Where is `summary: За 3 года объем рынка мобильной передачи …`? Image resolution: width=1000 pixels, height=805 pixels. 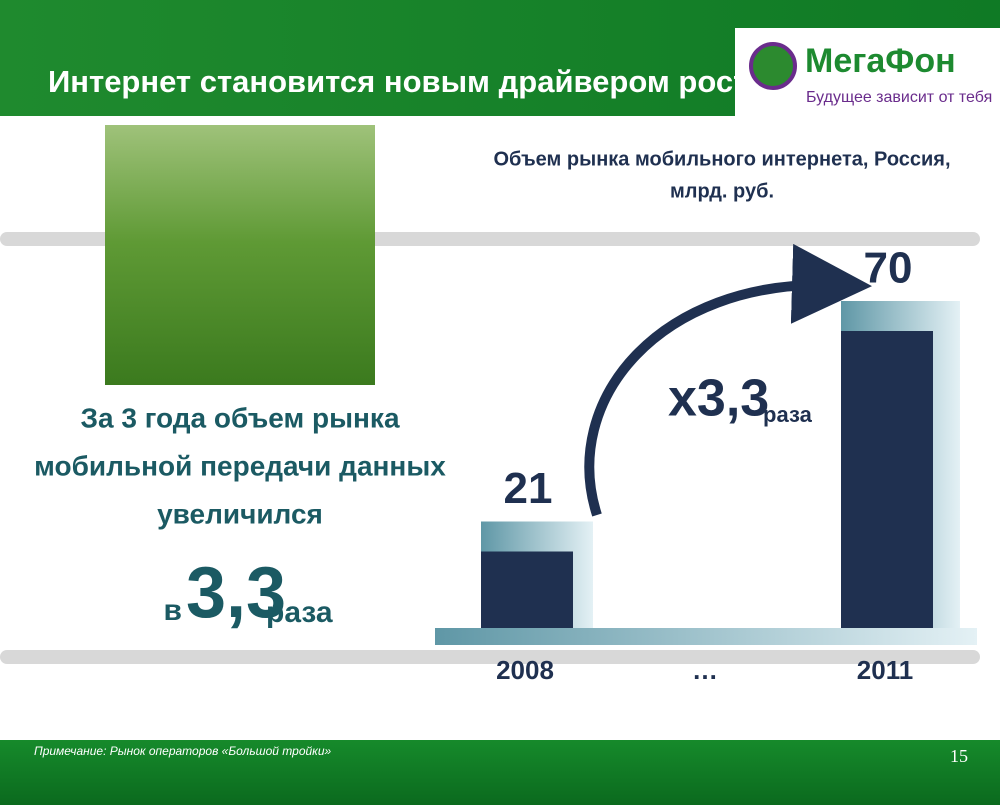
summary: За 3 года объем рынка мобильной передачи … is located at coordinates (240, 465).